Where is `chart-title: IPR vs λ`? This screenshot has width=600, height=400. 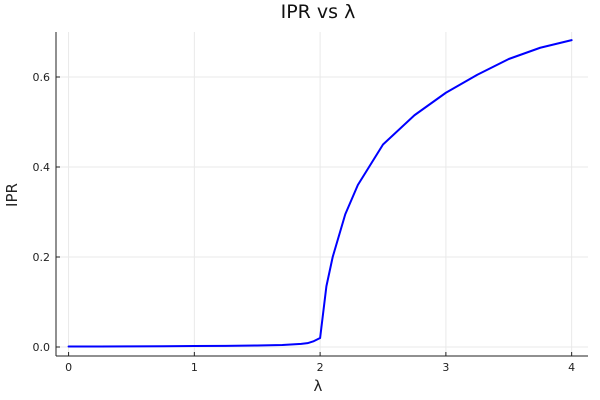 chart-title: IPR vs λ is located at coordinates (318, 12).